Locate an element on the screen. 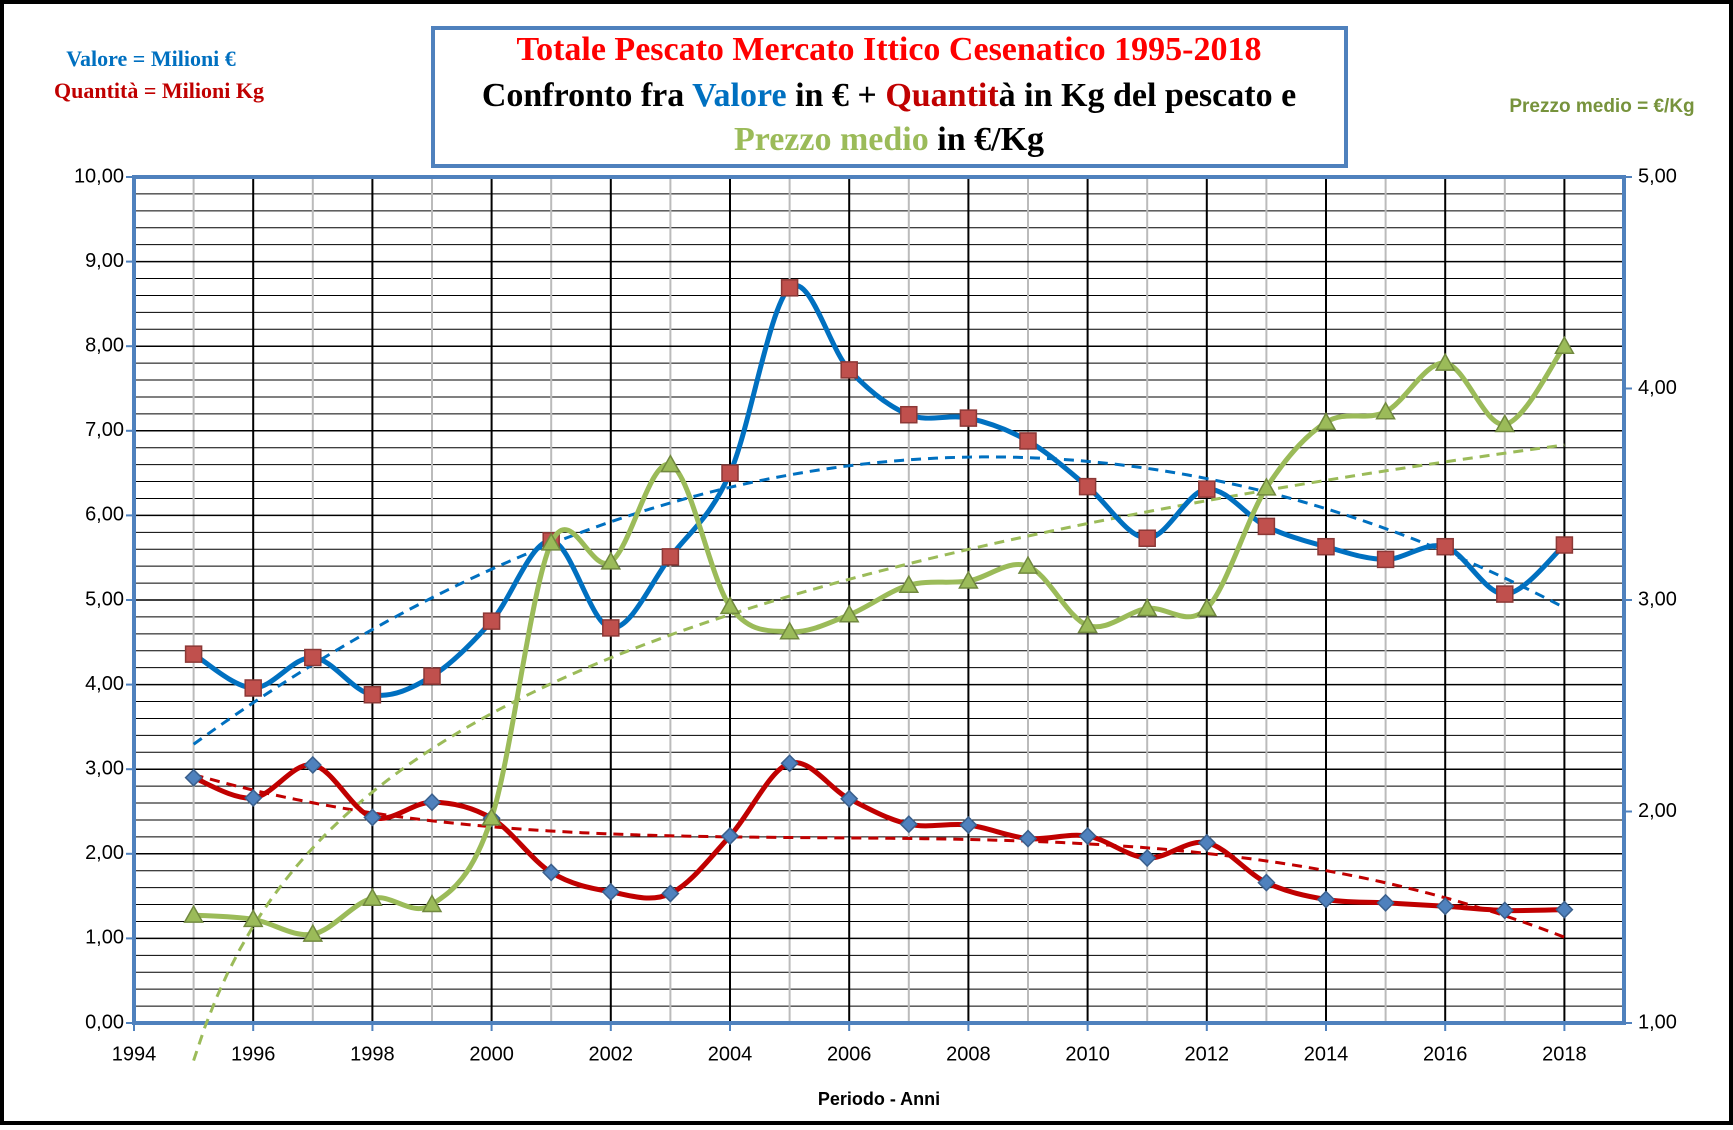 Image resolution: width=1733 pixels, height=1130 pixels. x-tick-label: 2010 is located at coordinates (1087, 1054).